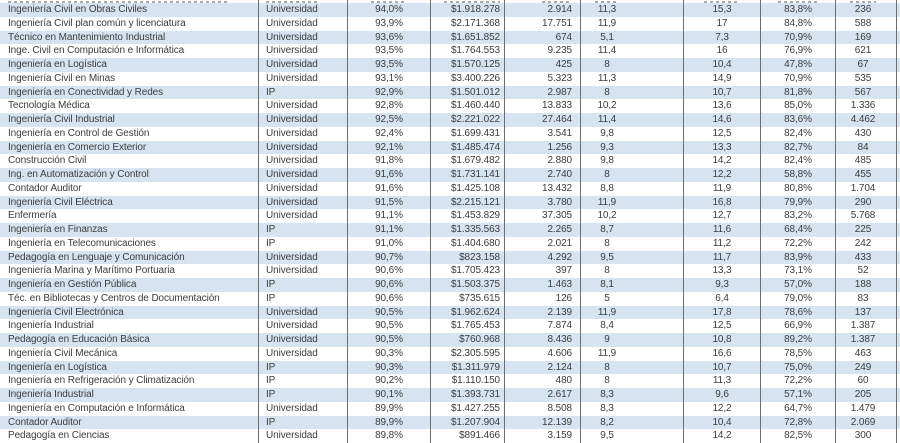 The width and height of the screenshot is (900, 443). What do you see at coordinates (867, 271) in the screenshot?
I see `cell-count-b: 52` at bounding box center [867, 271].